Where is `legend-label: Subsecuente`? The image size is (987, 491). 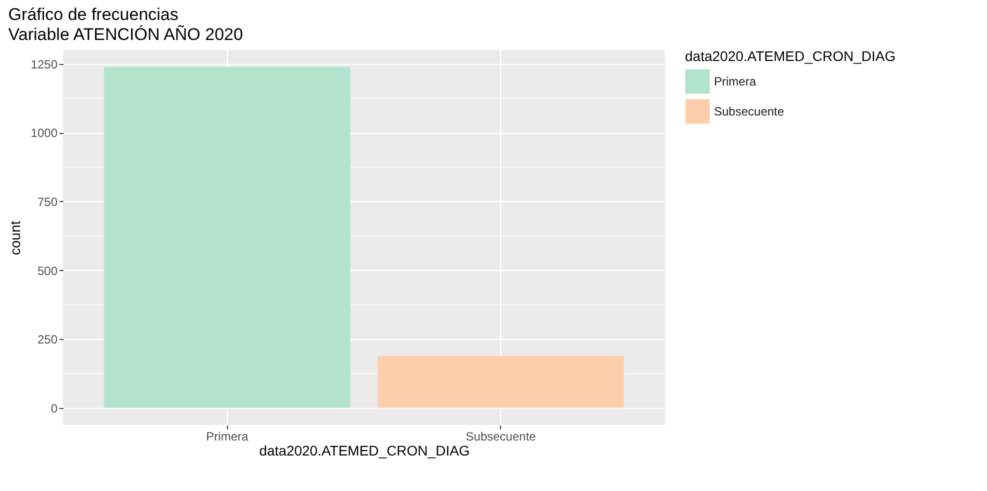 legend-label: Subsecuente is located at coordinates (749, 111).